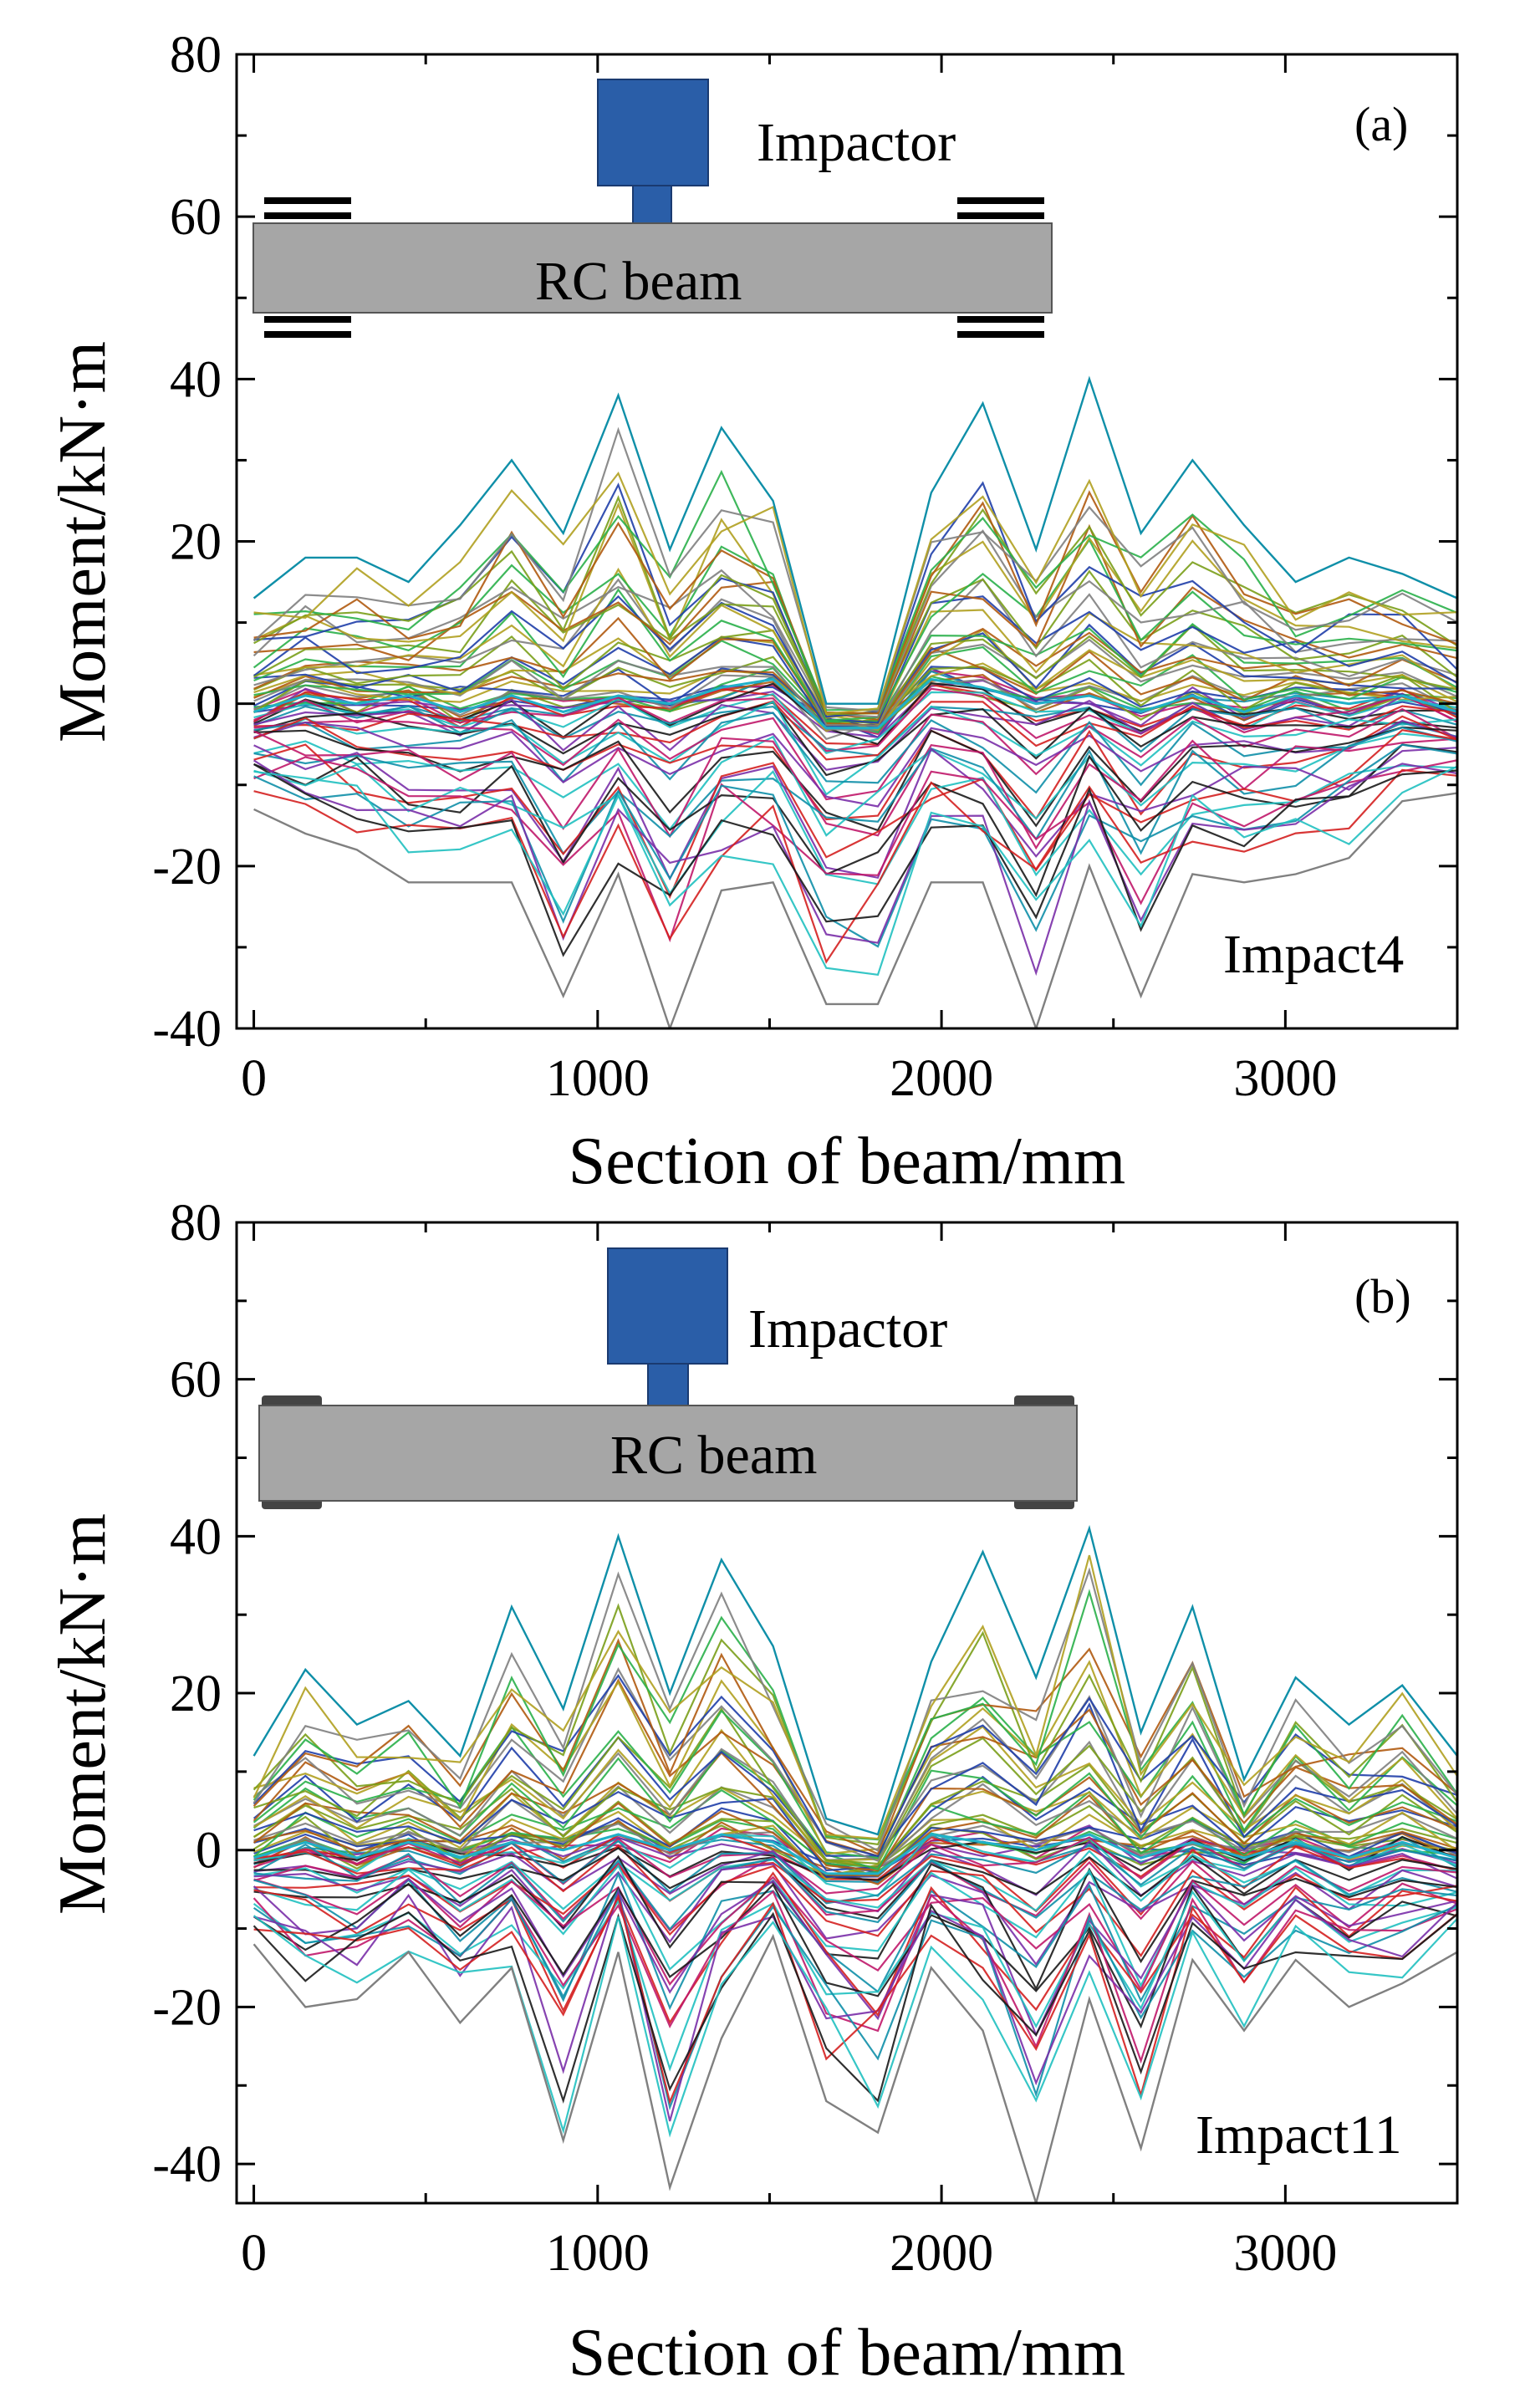 Image resolution: width=1525 pixels, height=2408 pixels. I want to click on right-clamp, so click(1000, 267).